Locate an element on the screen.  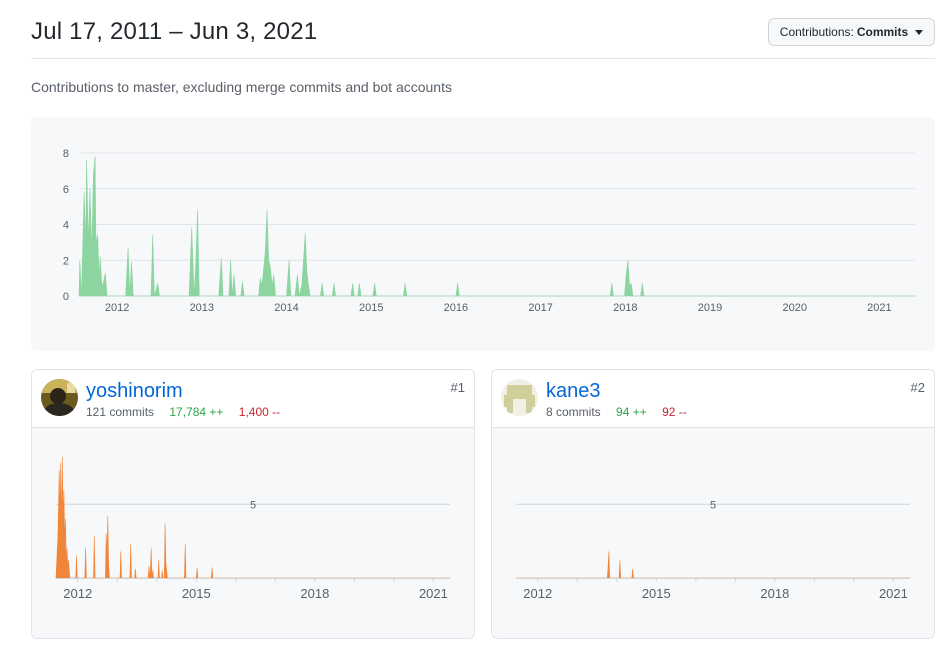
commit-count: 8 commits is located at coordinates (573, 412).